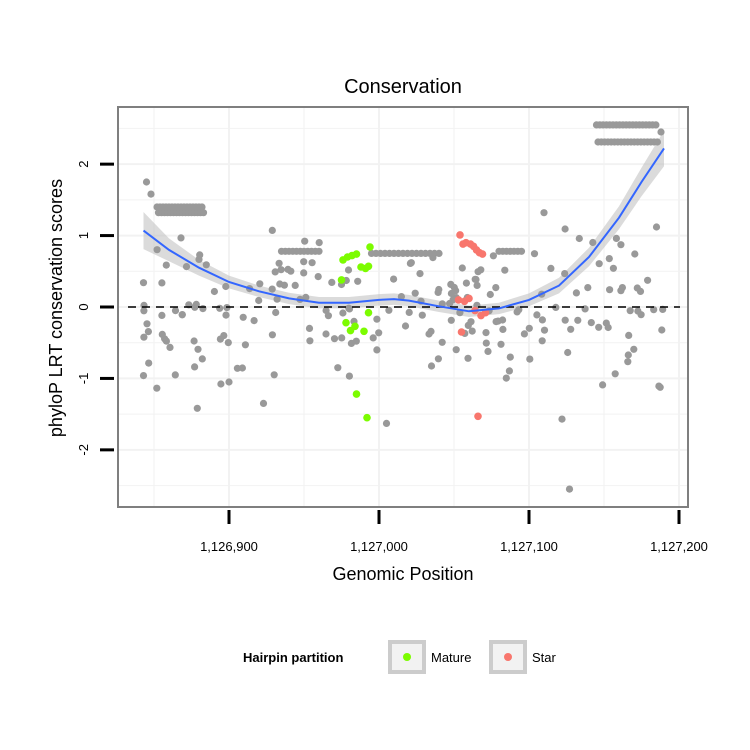 The width and height of the screenshot is (750, 750). I want to click on y-tick-label: 0, so click(83, 306).